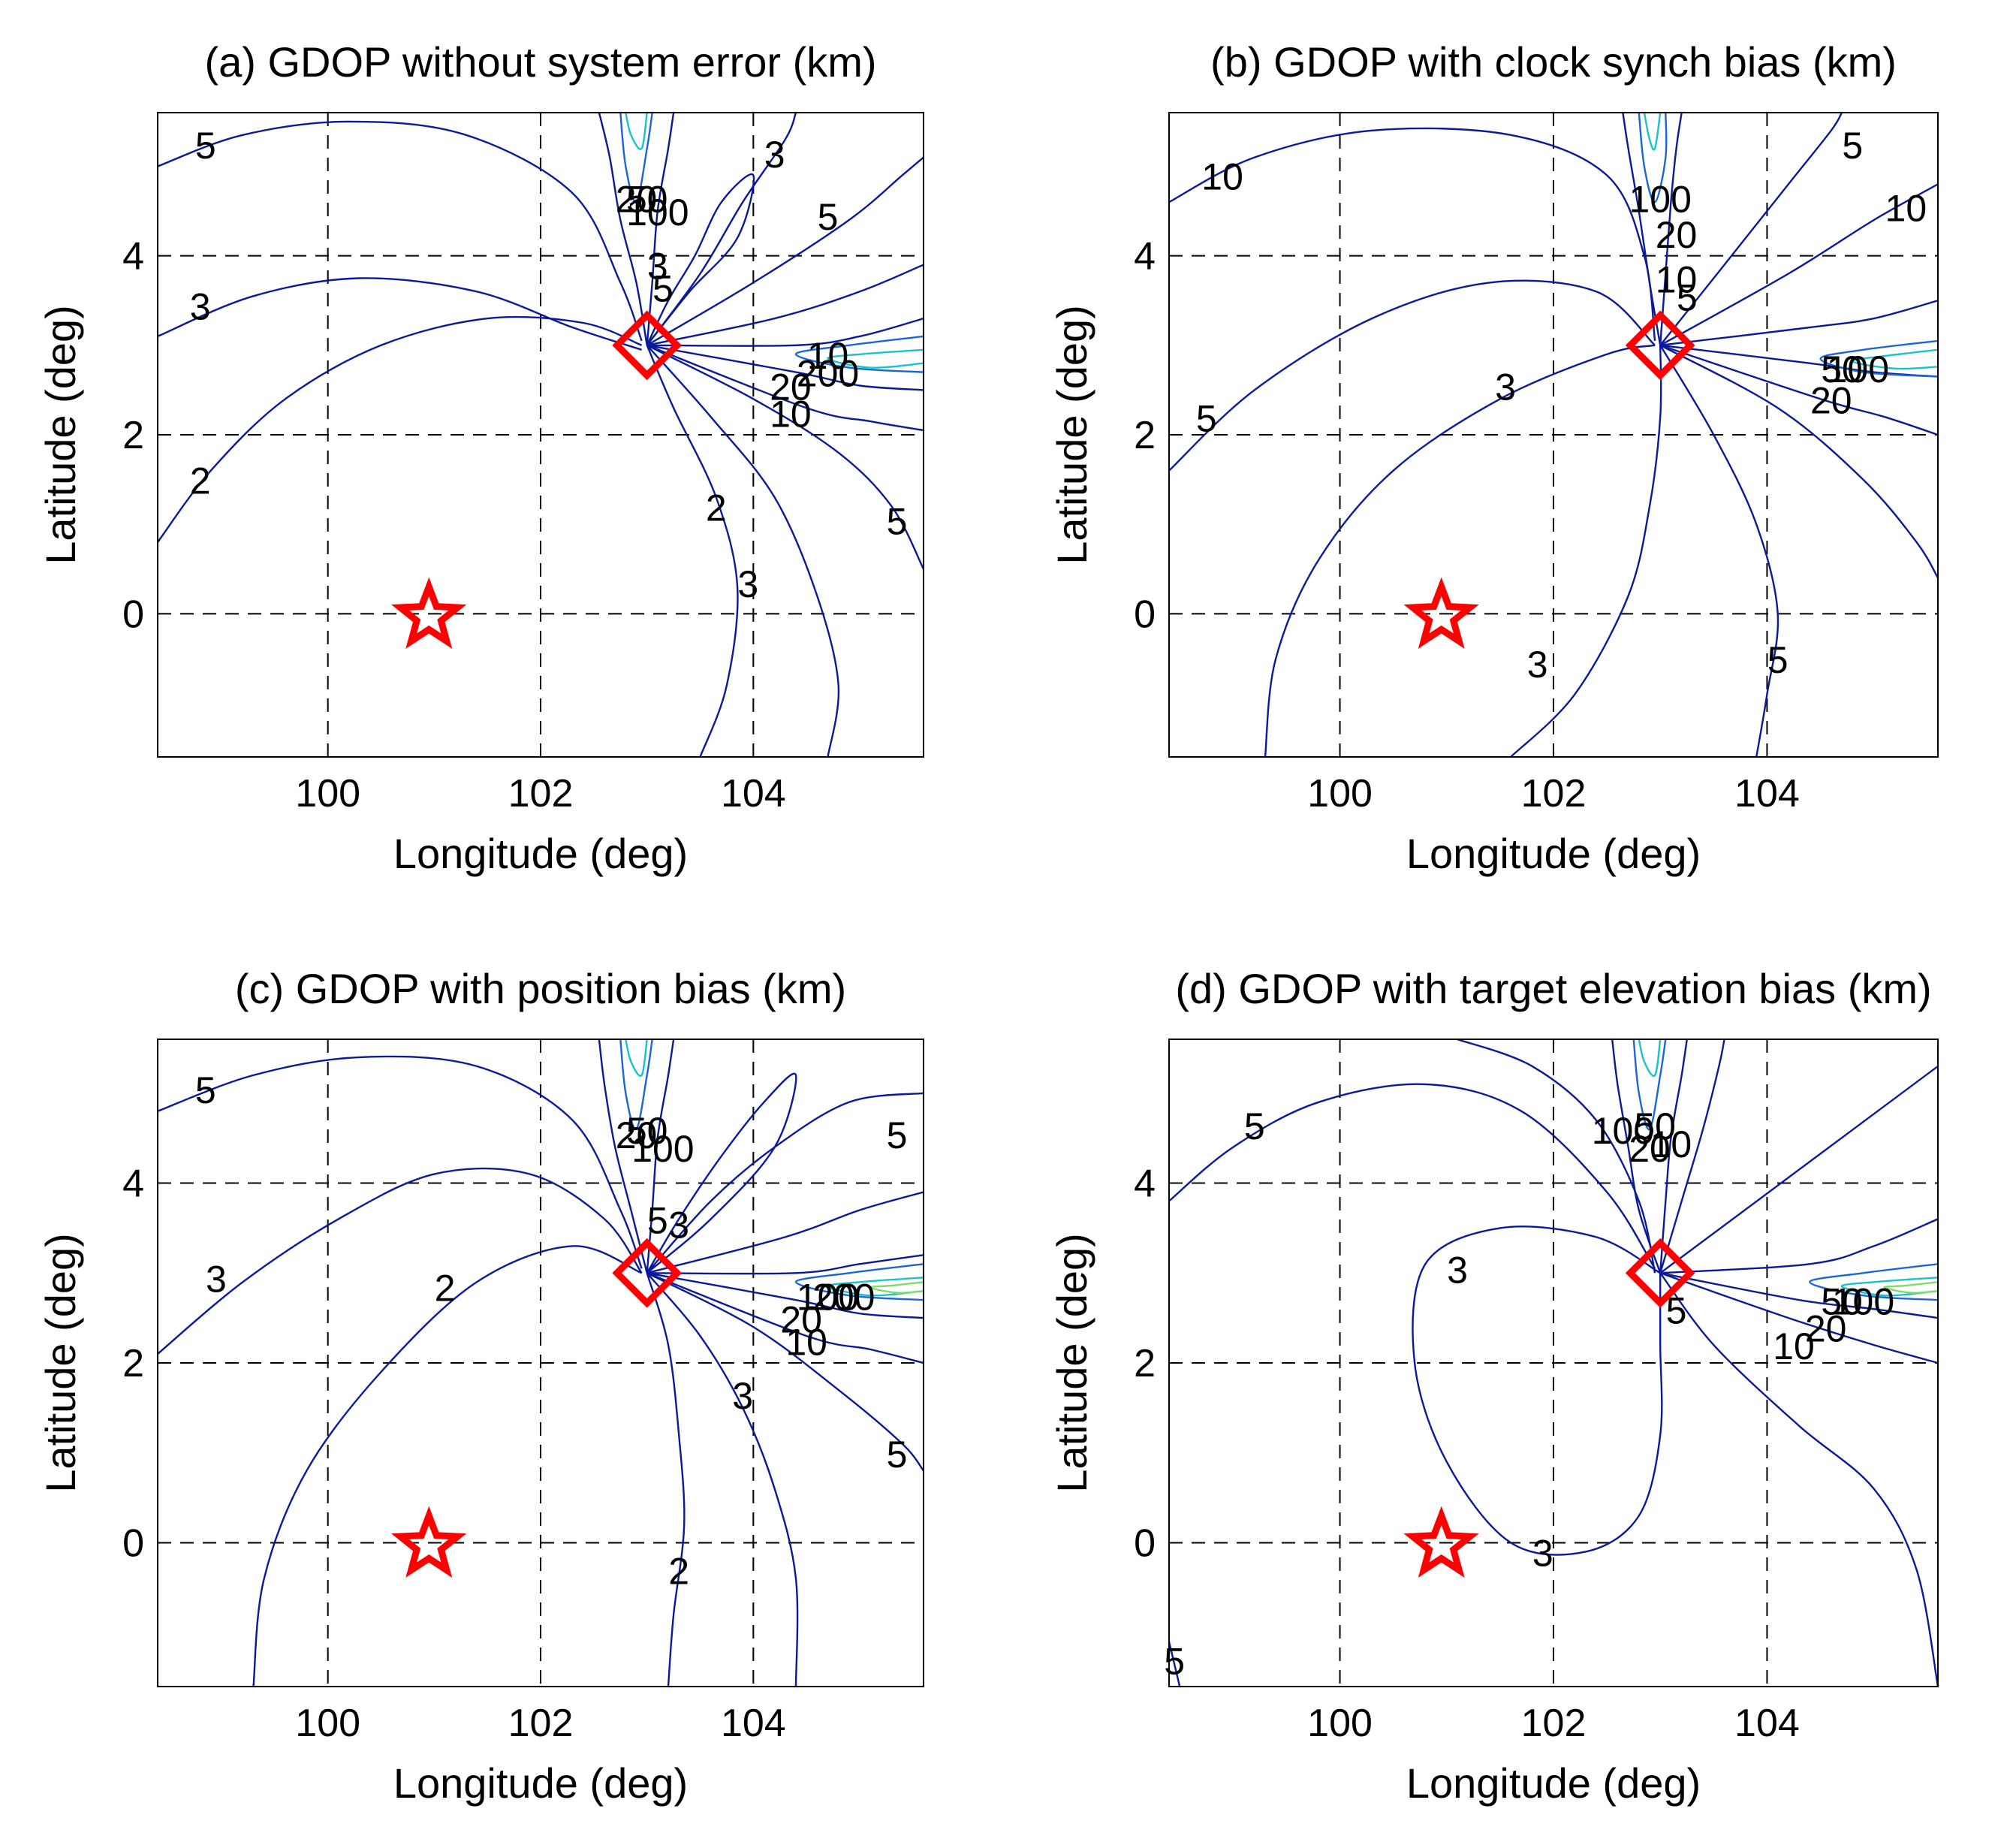  Describe the element at coordinates (1145, 1184) in the screenshot. I see `y-tick-label: 4` at that location.